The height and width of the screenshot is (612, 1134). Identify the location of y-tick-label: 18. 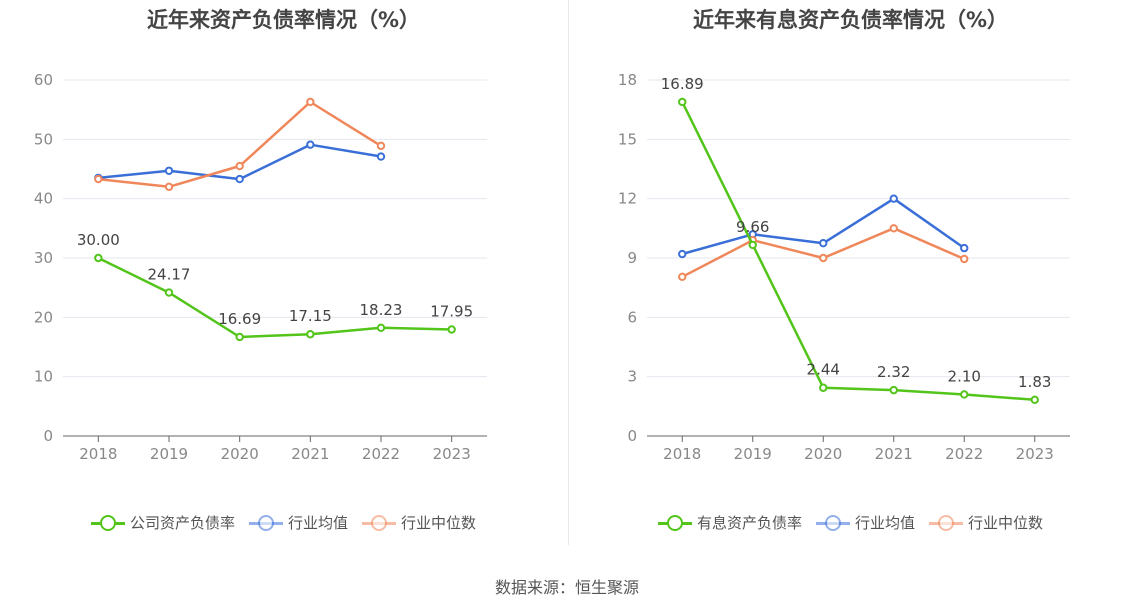
(627, 80).